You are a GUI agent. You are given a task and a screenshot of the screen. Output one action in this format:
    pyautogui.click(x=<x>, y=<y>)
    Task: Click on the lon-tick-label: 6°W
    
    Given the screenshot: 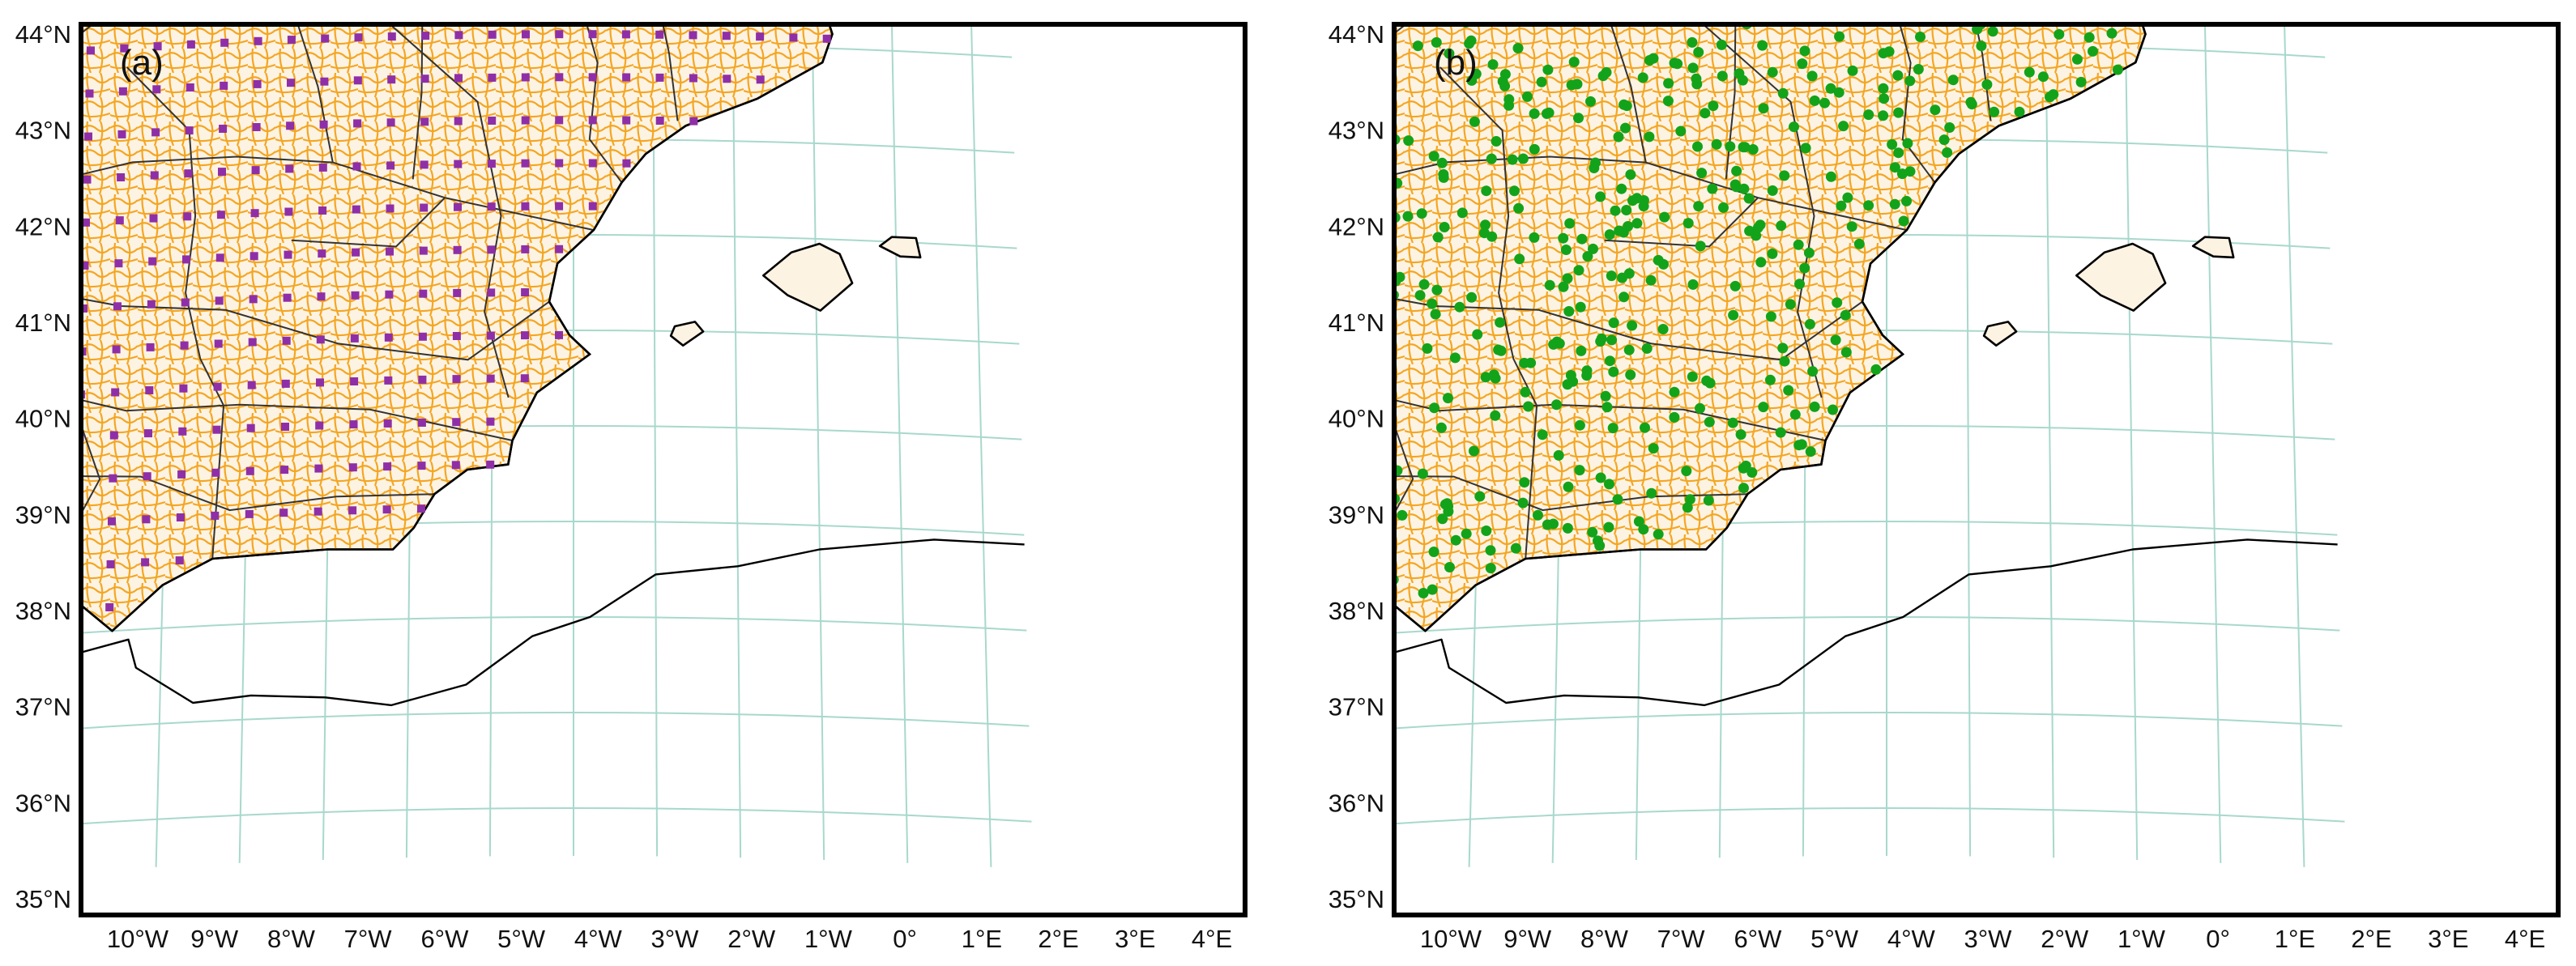 What is the action you would take?
    pyautogui.click(x=444, y=939)
    